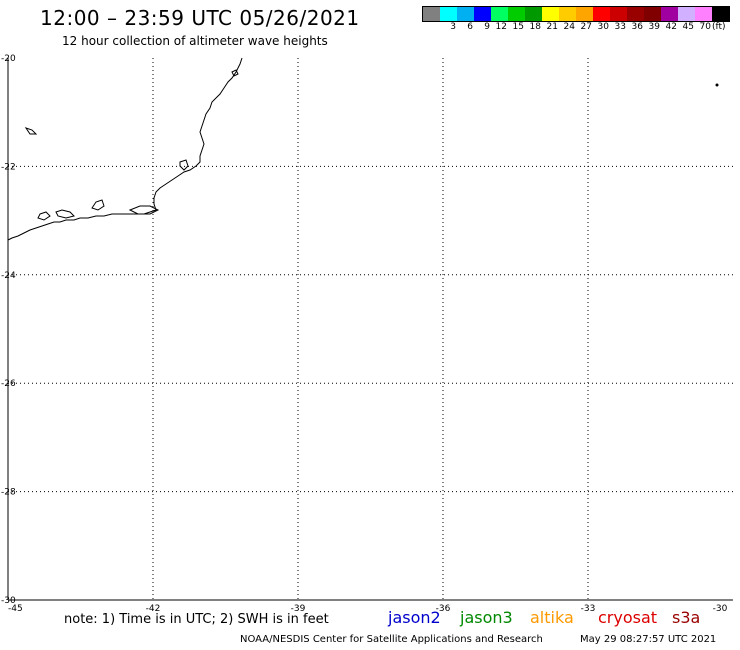  What do you see at coordinates (569, 27) in the screenshot?
I see `colorbar-label: 24` at bounding box center [569, 27].